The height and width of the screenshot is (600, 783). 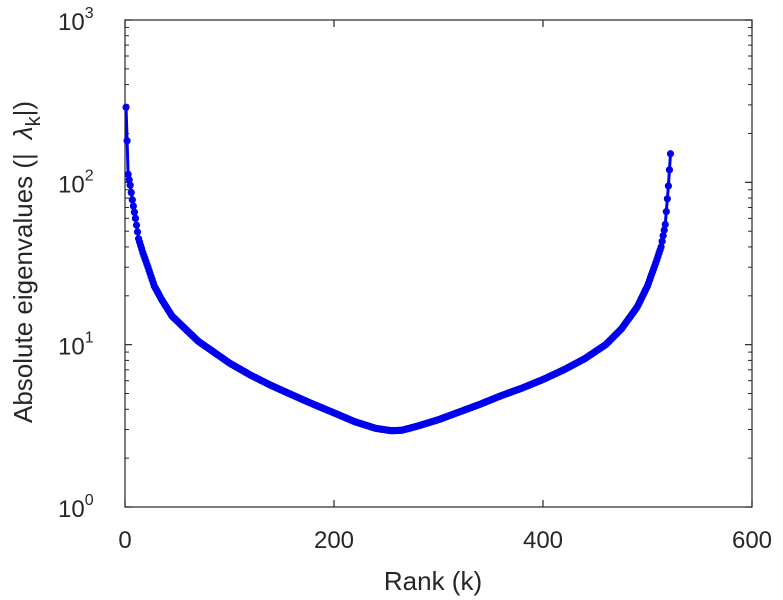 I want to click on y-tick-label: 10³, so click(x=76, y=20).